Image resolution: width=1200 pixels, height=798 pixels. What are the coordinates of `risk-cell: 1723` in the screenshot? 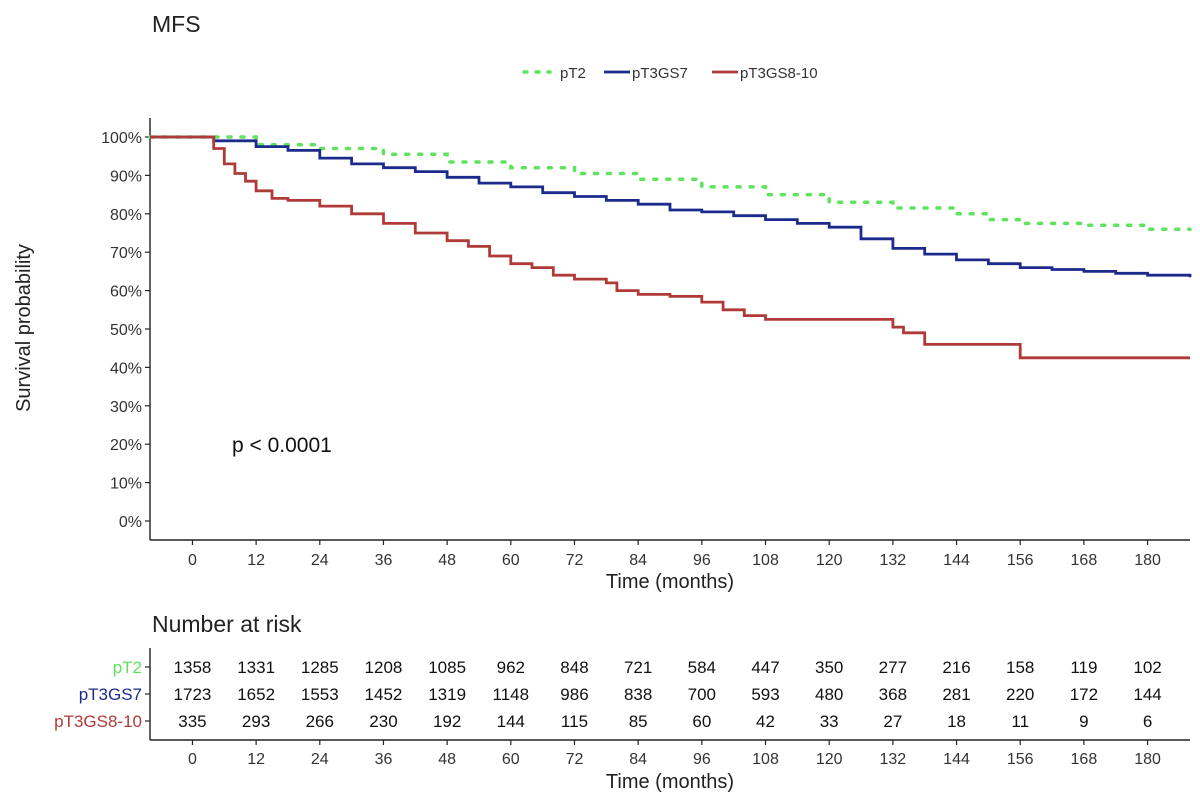 It's located at (193, 694).